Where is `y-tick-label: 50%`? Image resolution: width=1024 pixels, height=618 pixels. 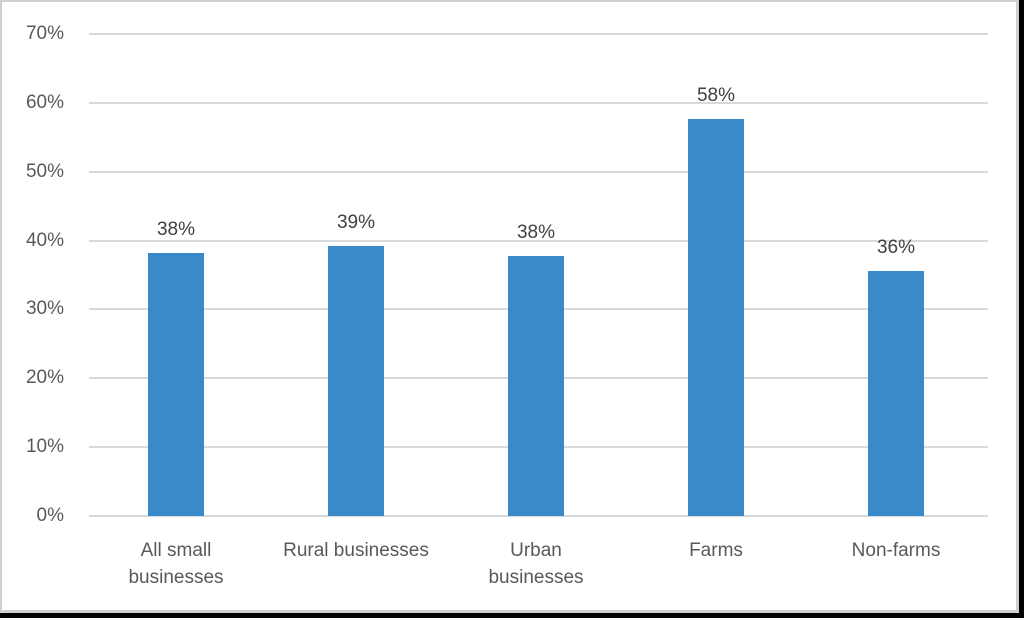 y-tick-label: 50% is located at coordinates (44, 171).